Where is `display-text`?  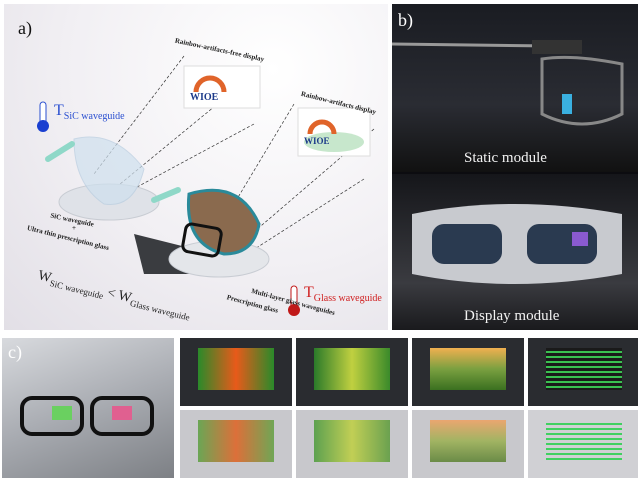 display-text is located at coordinates (583, 372).